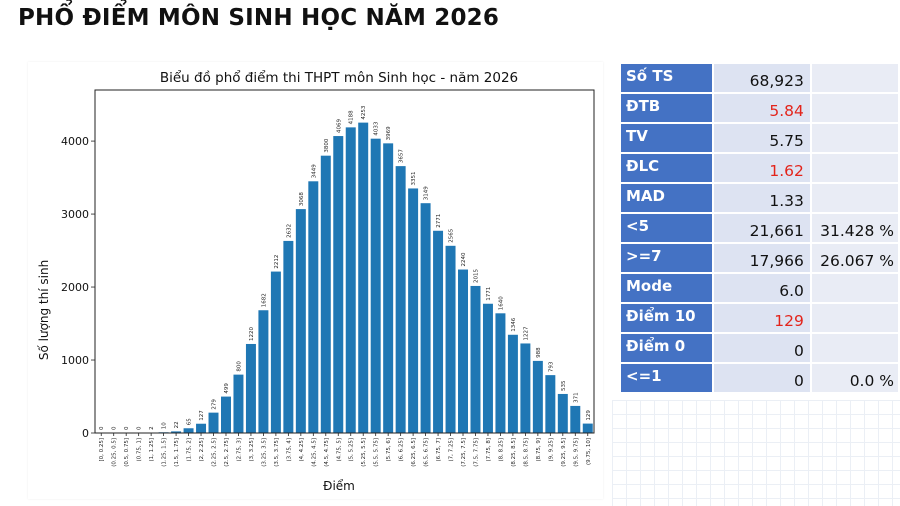 The image size is (900, 506). Describe the element at coordinates (439, 221) in the screenshot. I see `bar-value-label: 2771` at that location.